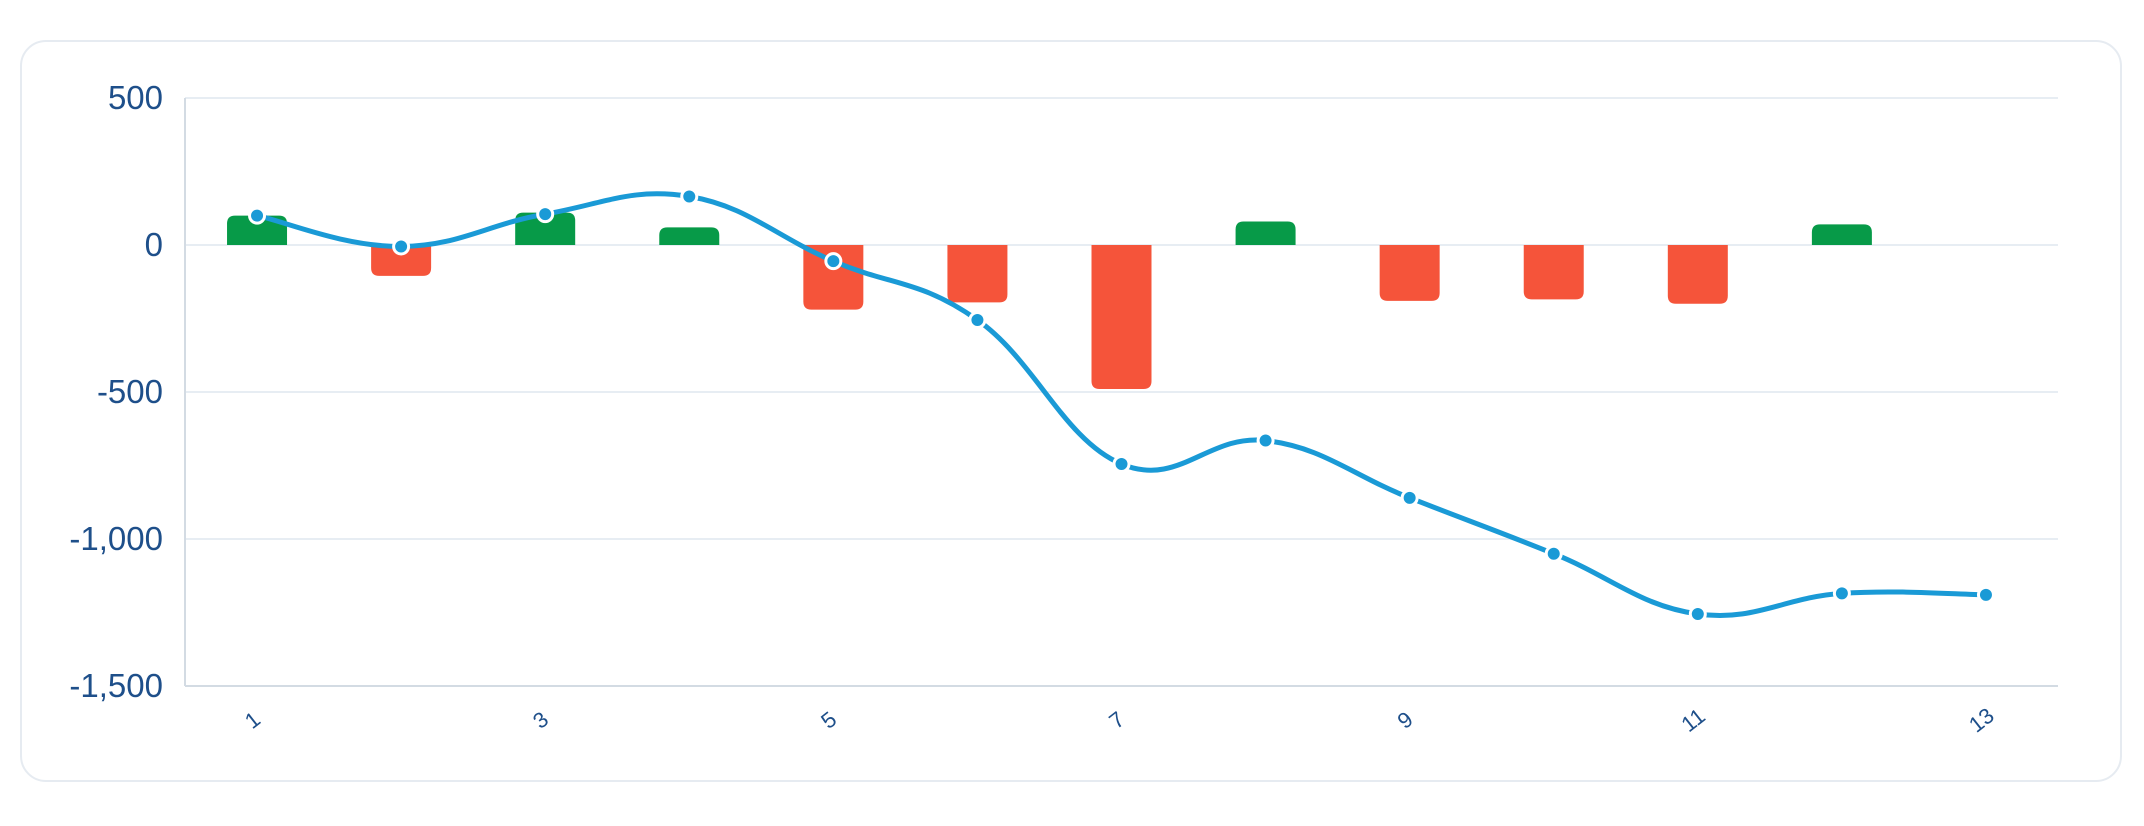 This screenshot has width=2144, height=826. I want to click on x-tick-label: 9, so click(1405, 719).